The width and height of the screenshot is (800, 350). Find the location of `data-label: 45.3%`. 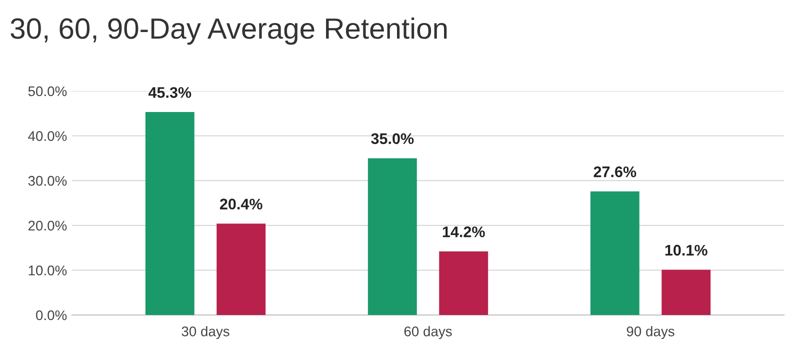

data-label: 45.3% is located at coordinates (170, 92).